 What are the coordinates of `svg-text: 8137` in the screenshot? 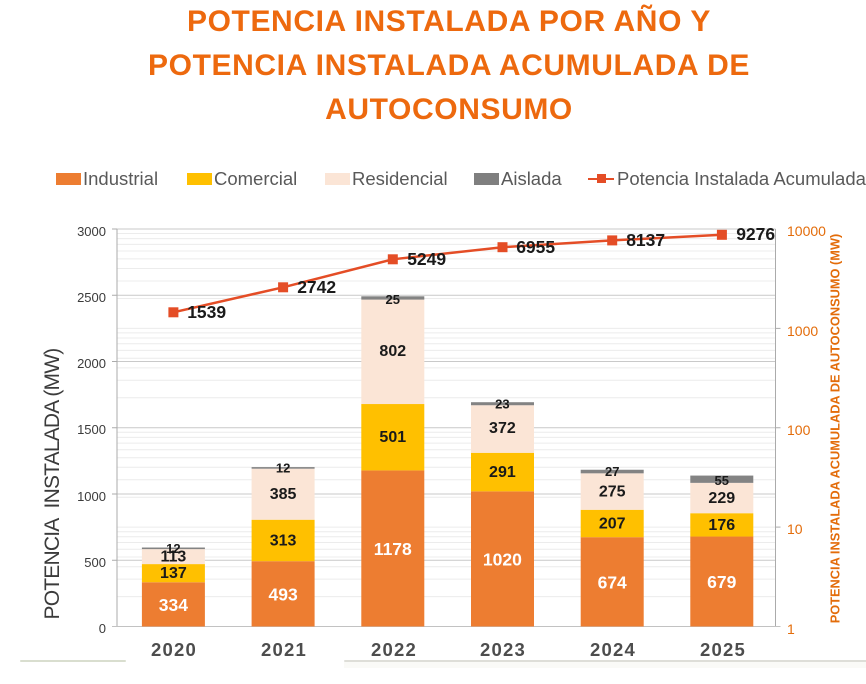 It's located at (645, 240).